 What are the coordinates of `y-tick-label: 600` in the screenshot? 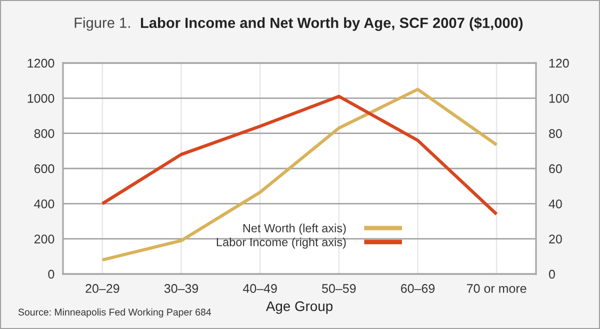 It's located at (44, 169).